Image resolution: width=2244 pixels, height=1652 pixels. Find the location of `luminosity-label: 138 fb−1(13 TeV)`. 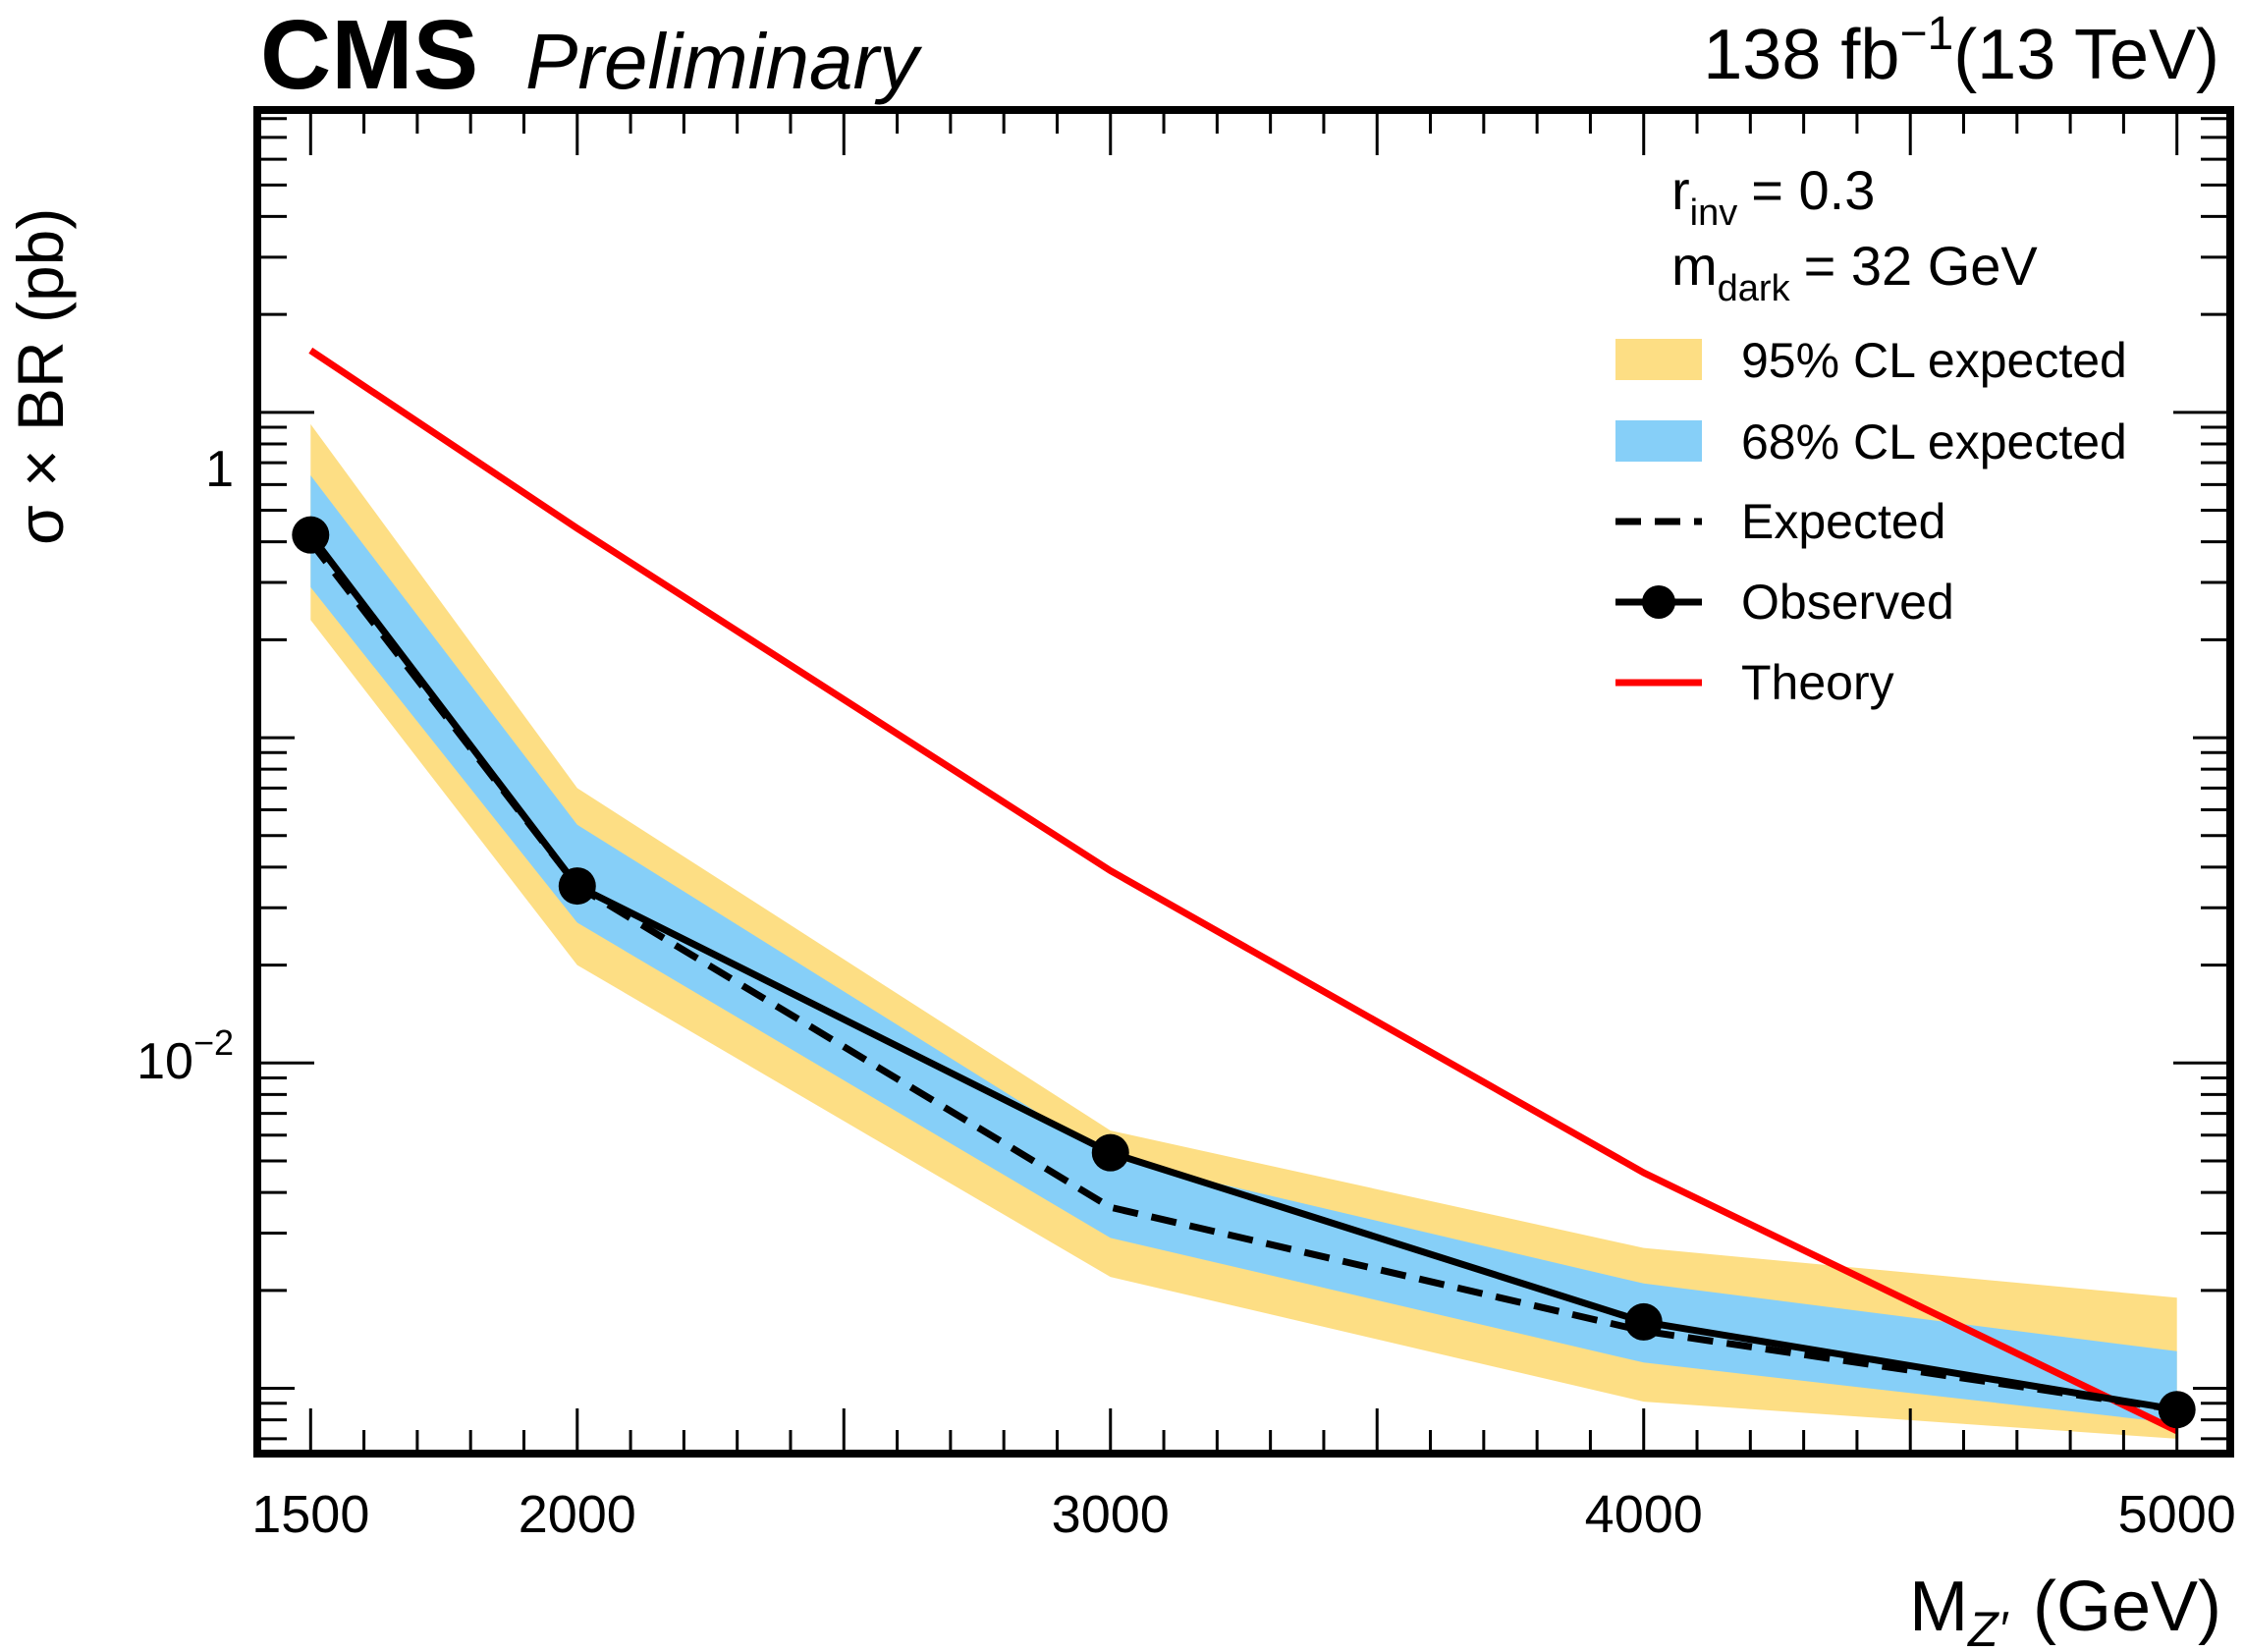

luminosity-label: 138 fb−1(13 TeV) is located at coordinates (1961, 51).